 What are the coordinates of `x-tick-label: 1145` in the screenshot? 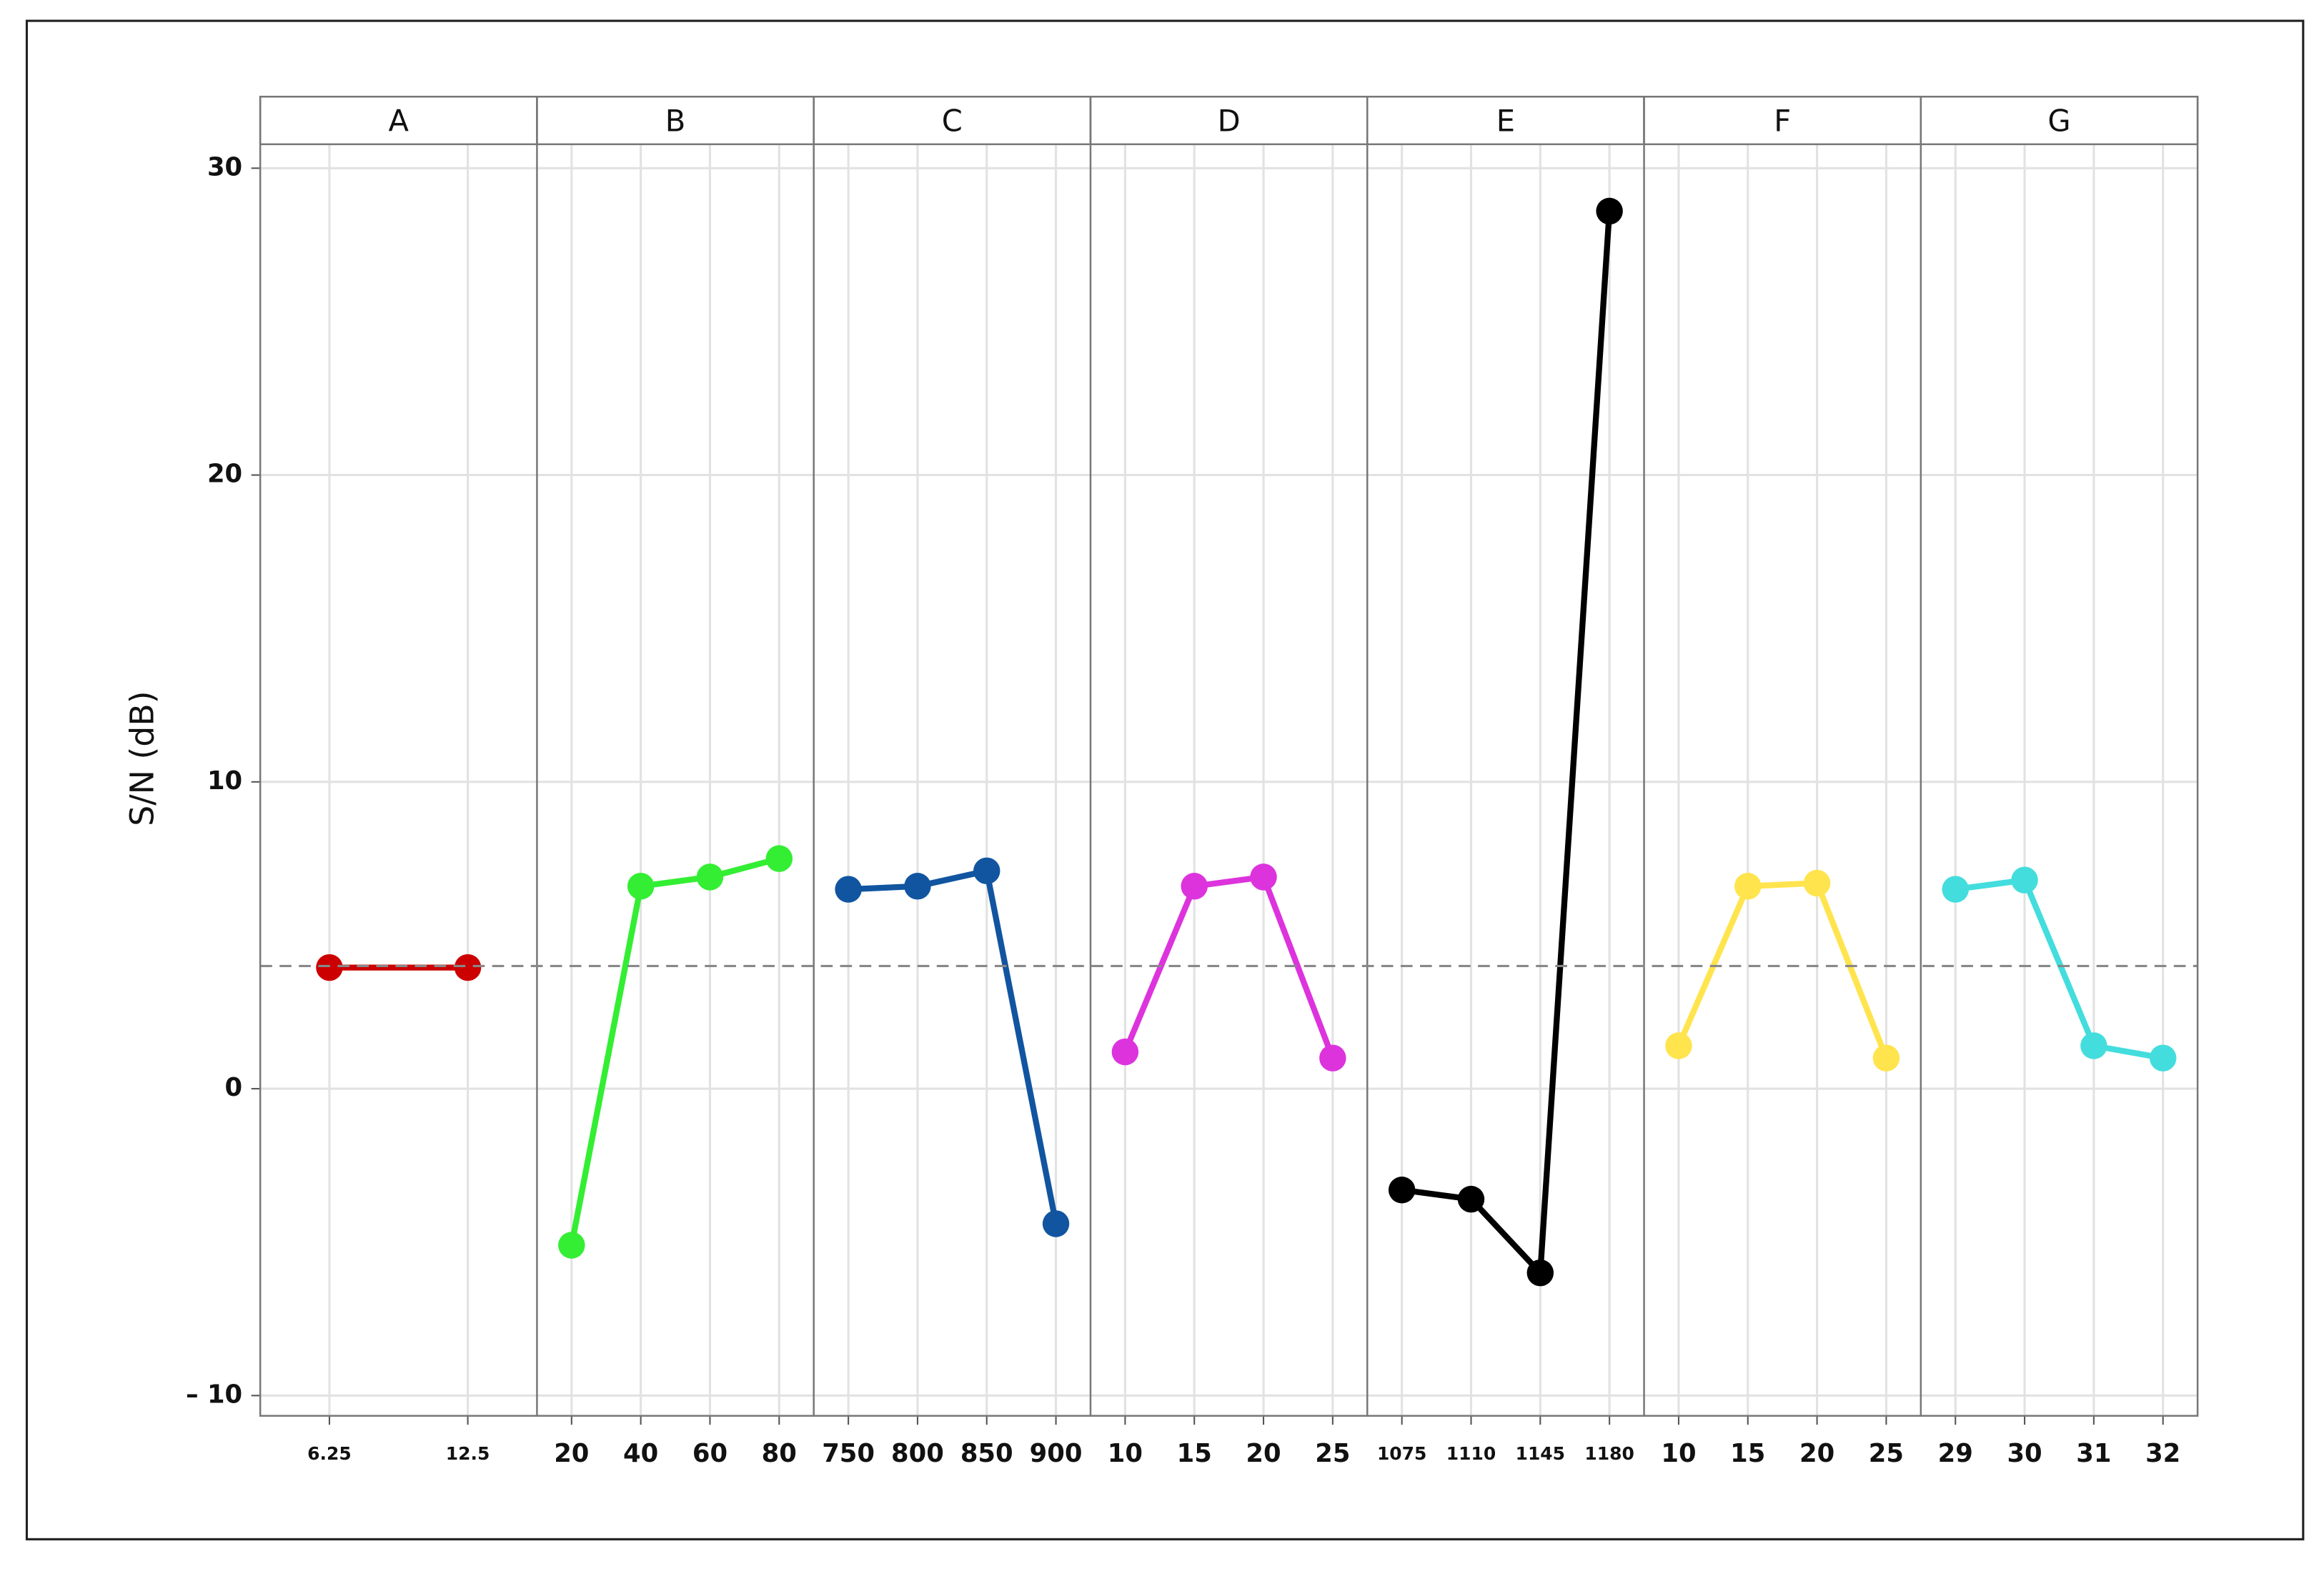 It's located at (1540, 1453).